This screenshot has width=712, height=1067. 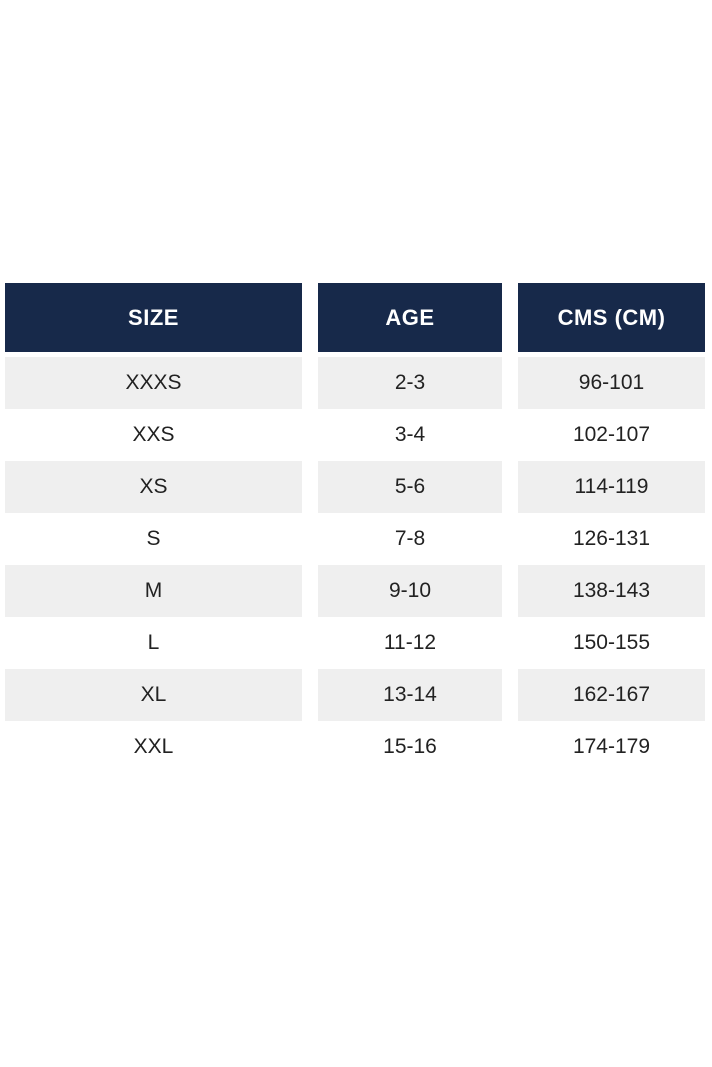 I want to click on table-header-row: SIZE AGE CMS (CM), so click(x=355, y=317).